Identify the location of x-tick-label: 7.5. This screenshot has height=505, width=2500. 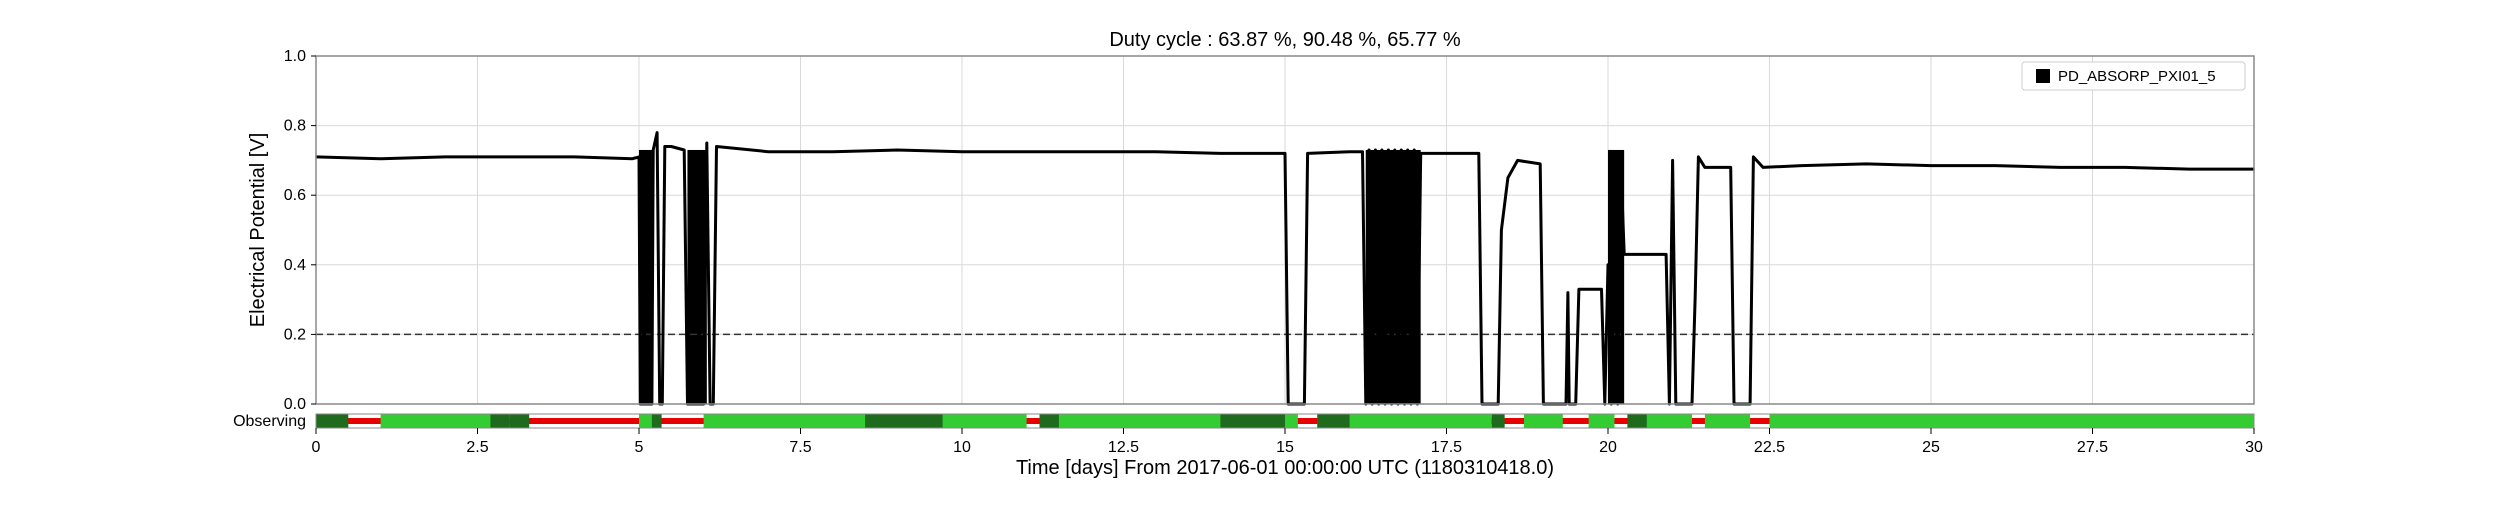
(800, 447).